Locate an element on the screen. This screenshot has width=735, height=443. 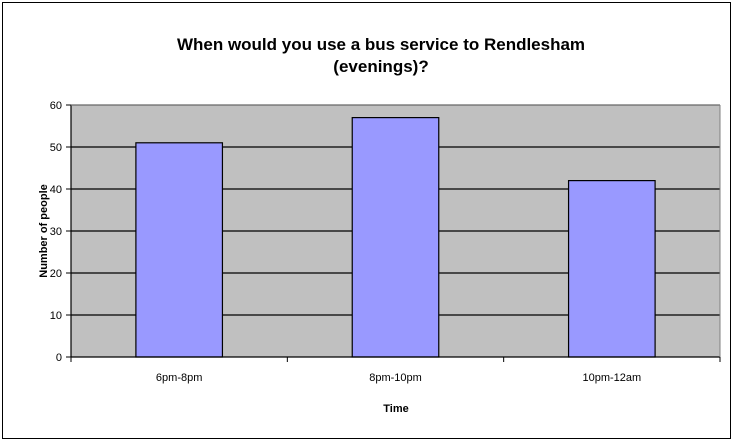
y-axis-title: Number of people is located at coordinates (44, 231).